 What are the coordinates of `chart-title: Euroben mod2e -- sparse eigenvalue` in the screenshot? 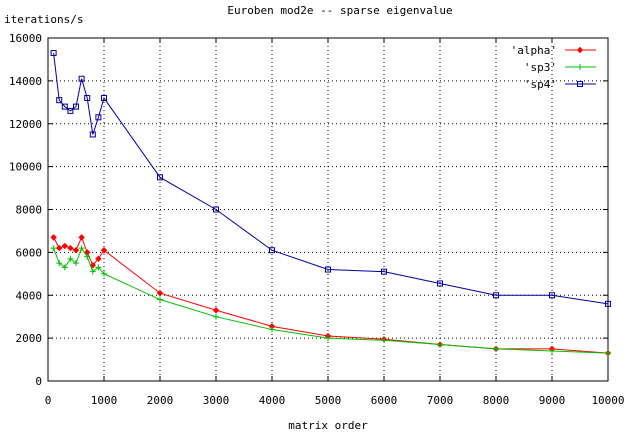 It's located at (339, 10).